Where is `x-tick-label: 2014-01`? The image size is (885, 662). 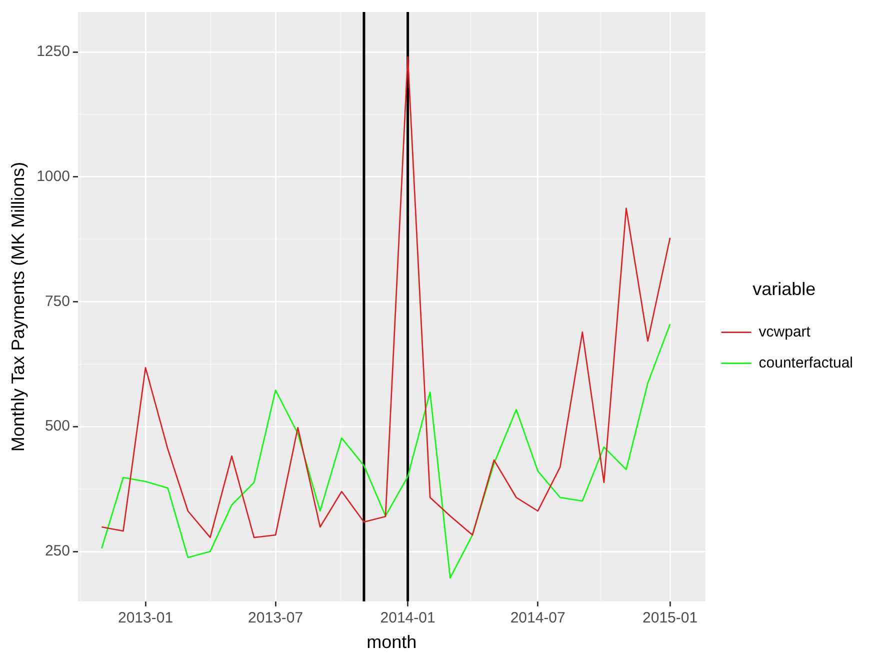 x-tick-label: 2014-01 is located at coordinates (408, 618).